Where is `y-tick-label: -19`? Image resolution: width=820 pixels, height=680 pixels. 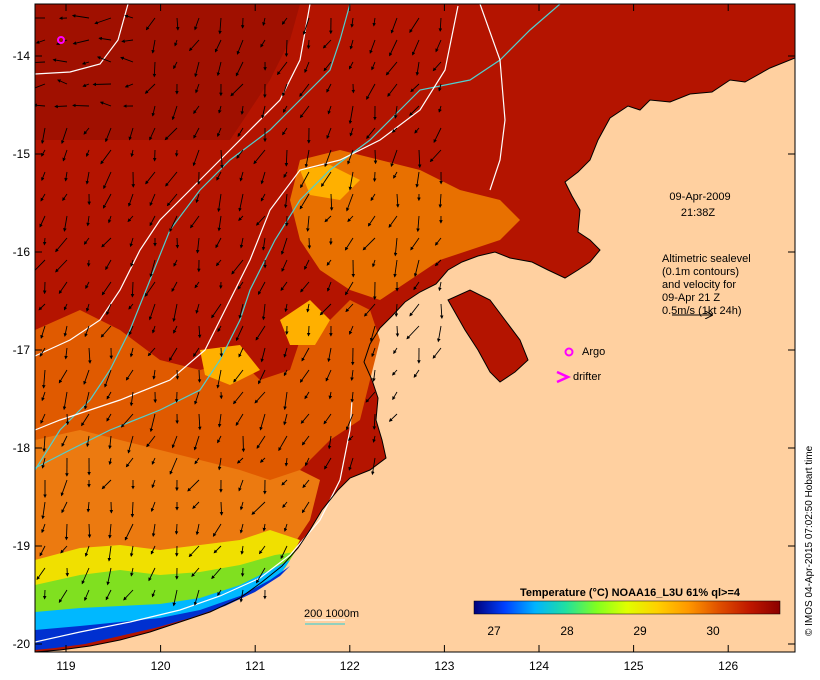
y-tick-label: -19 is located at coordinates (22, 546).